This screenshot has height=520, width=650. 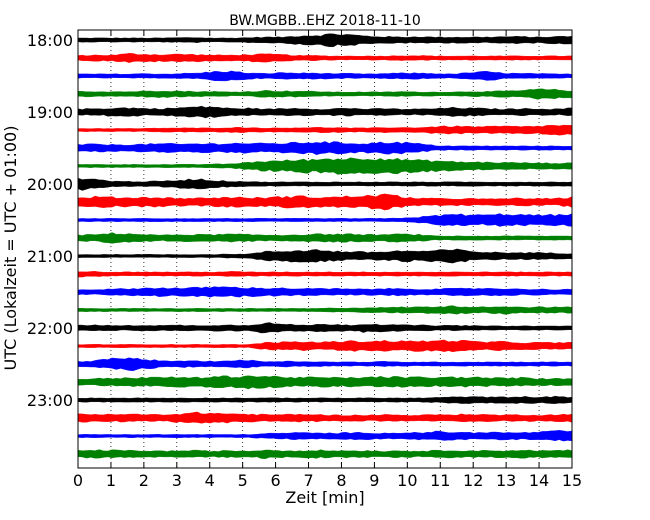 I want to click on x-tick-label: 2, so click(x=144, y=480).